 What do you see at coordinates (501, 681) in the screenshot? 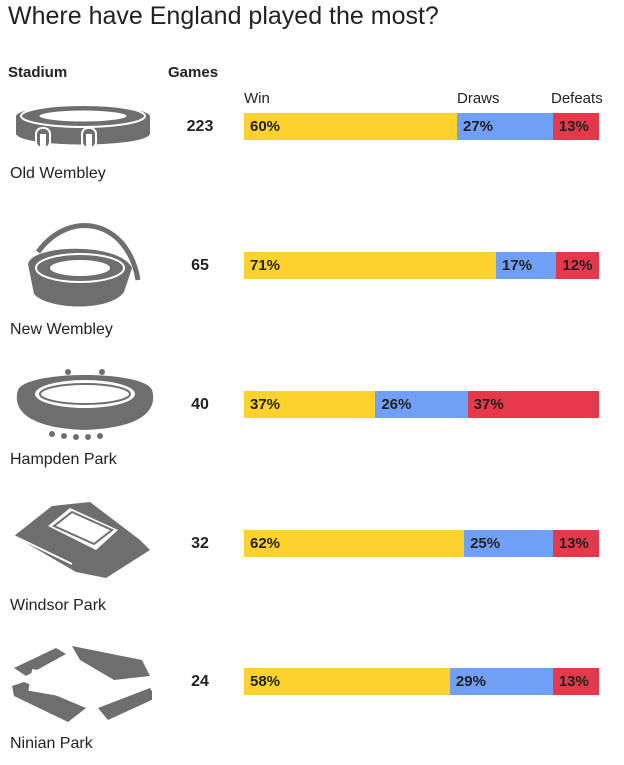
I see `bar-segment-draws: 29%` at bounding box center [501, 681].